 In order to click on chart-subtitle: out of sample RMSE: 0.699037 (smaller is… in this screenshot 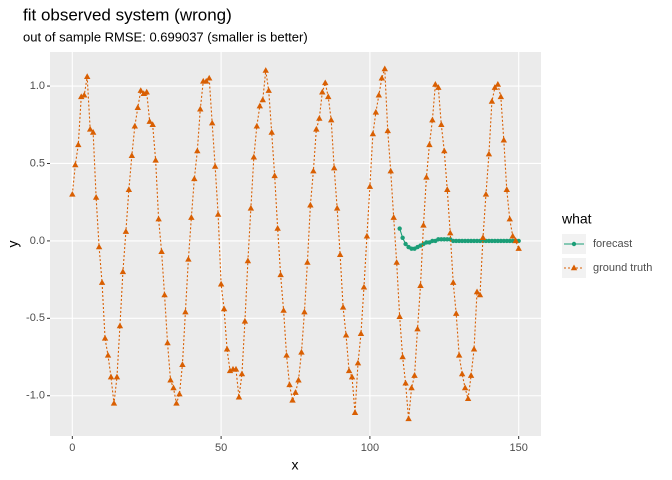, I will do `click(165, 36)`.